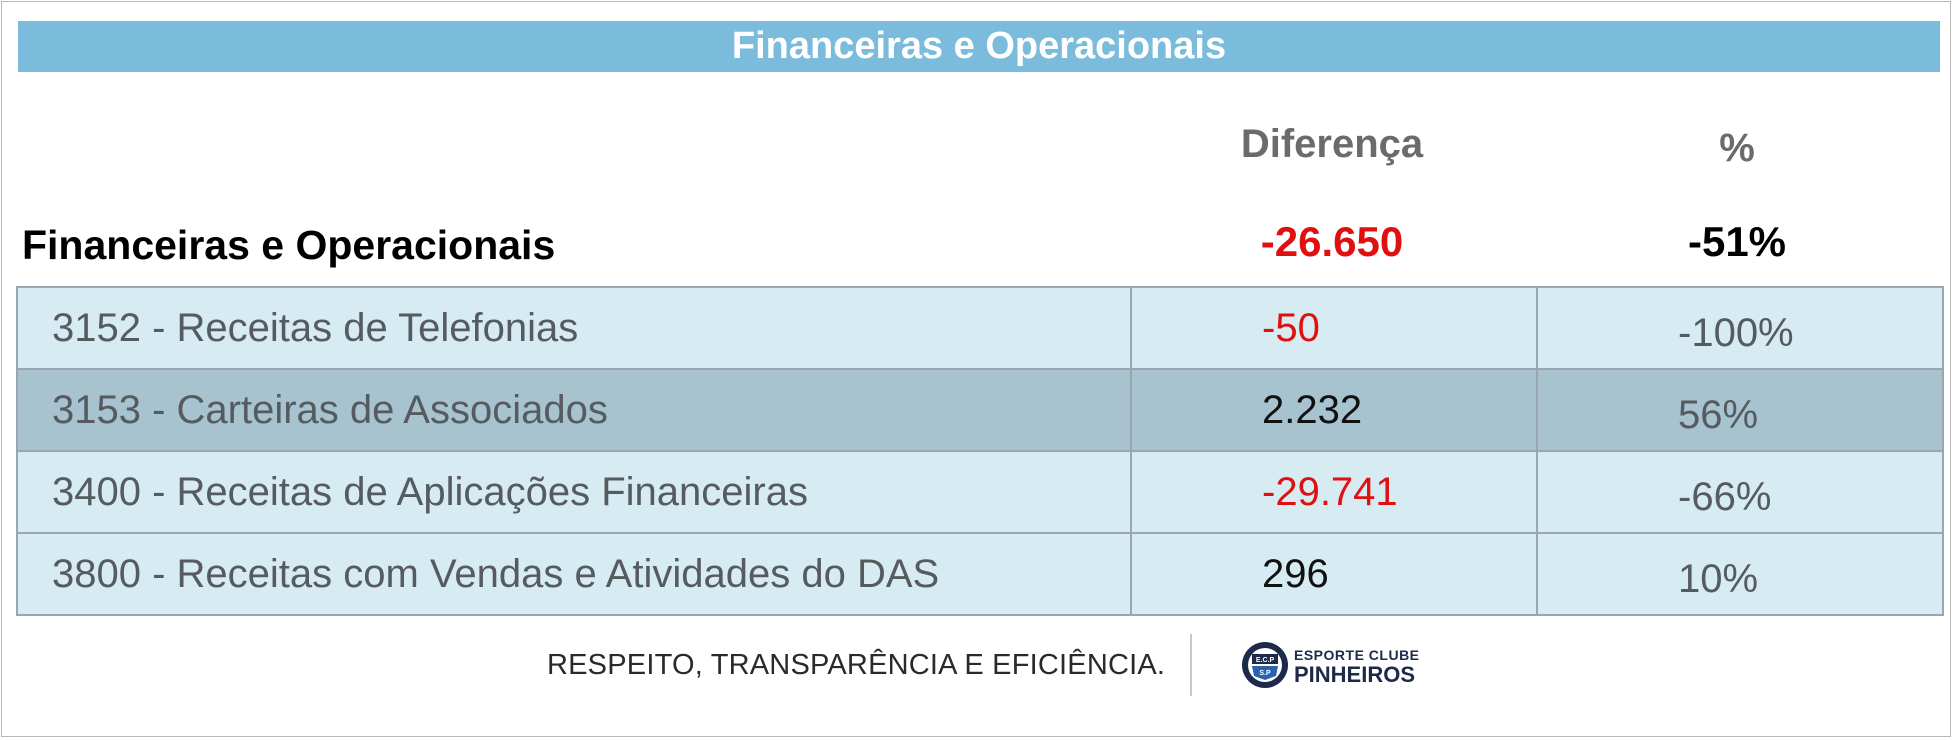 The image size is (1954, 740). What do you see at coordinates (1265, 673) in the screenshot?
I see `crest-bottom-text: S.P` at bounding box center [1265, 673].